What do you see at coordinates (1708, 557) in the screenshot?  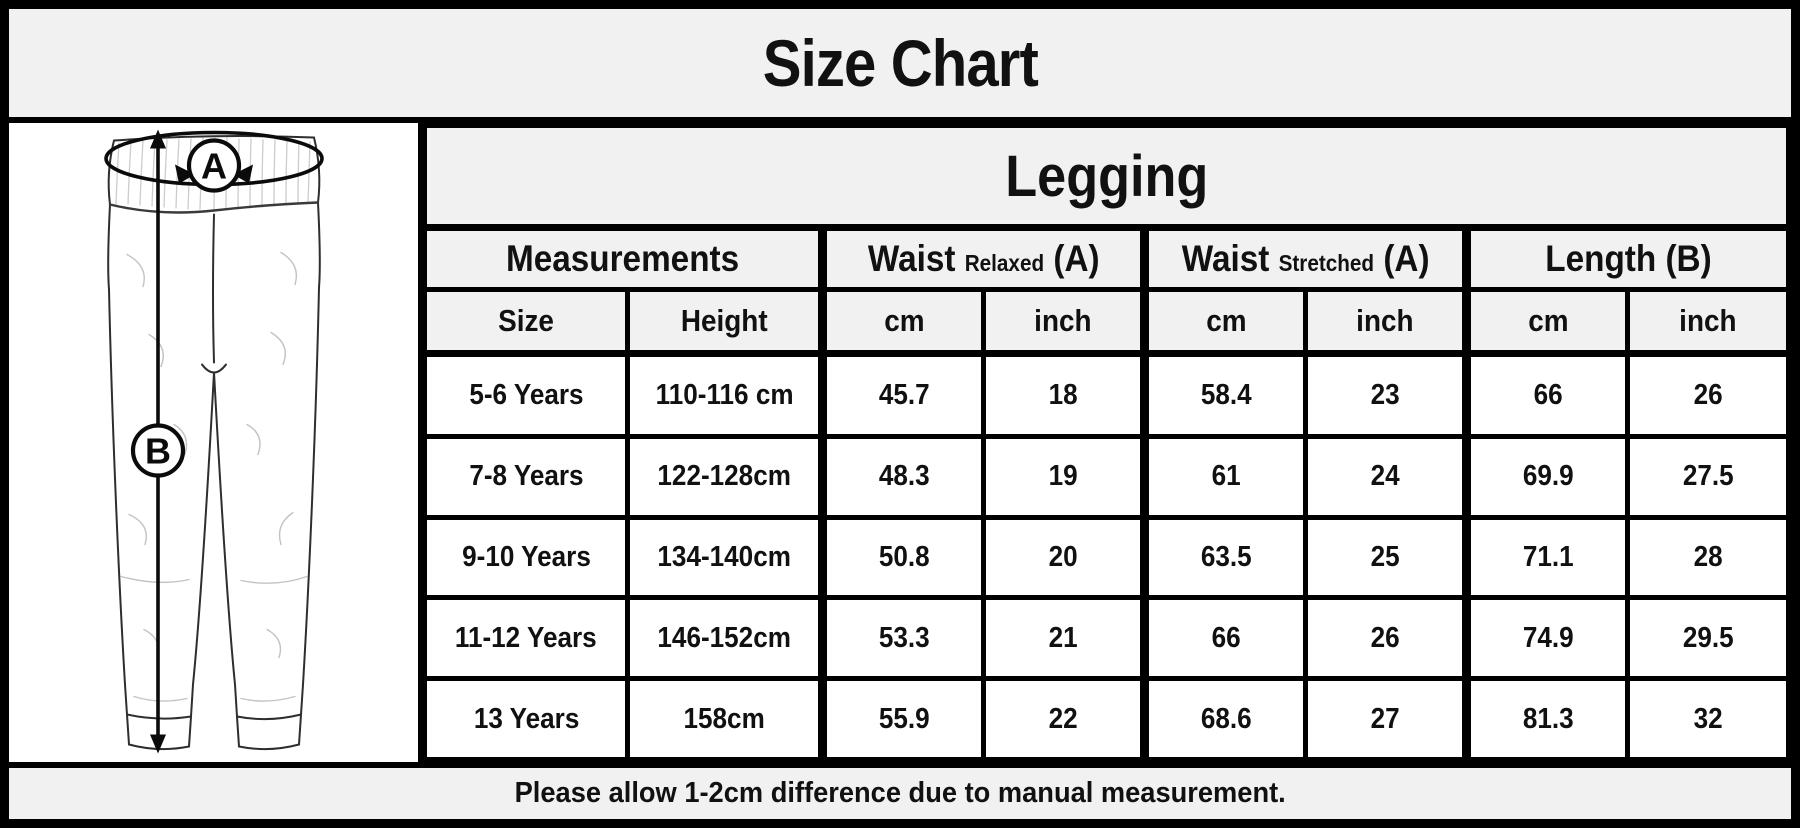 I see `value-cell: 28` at bounding box center [1708, 557].